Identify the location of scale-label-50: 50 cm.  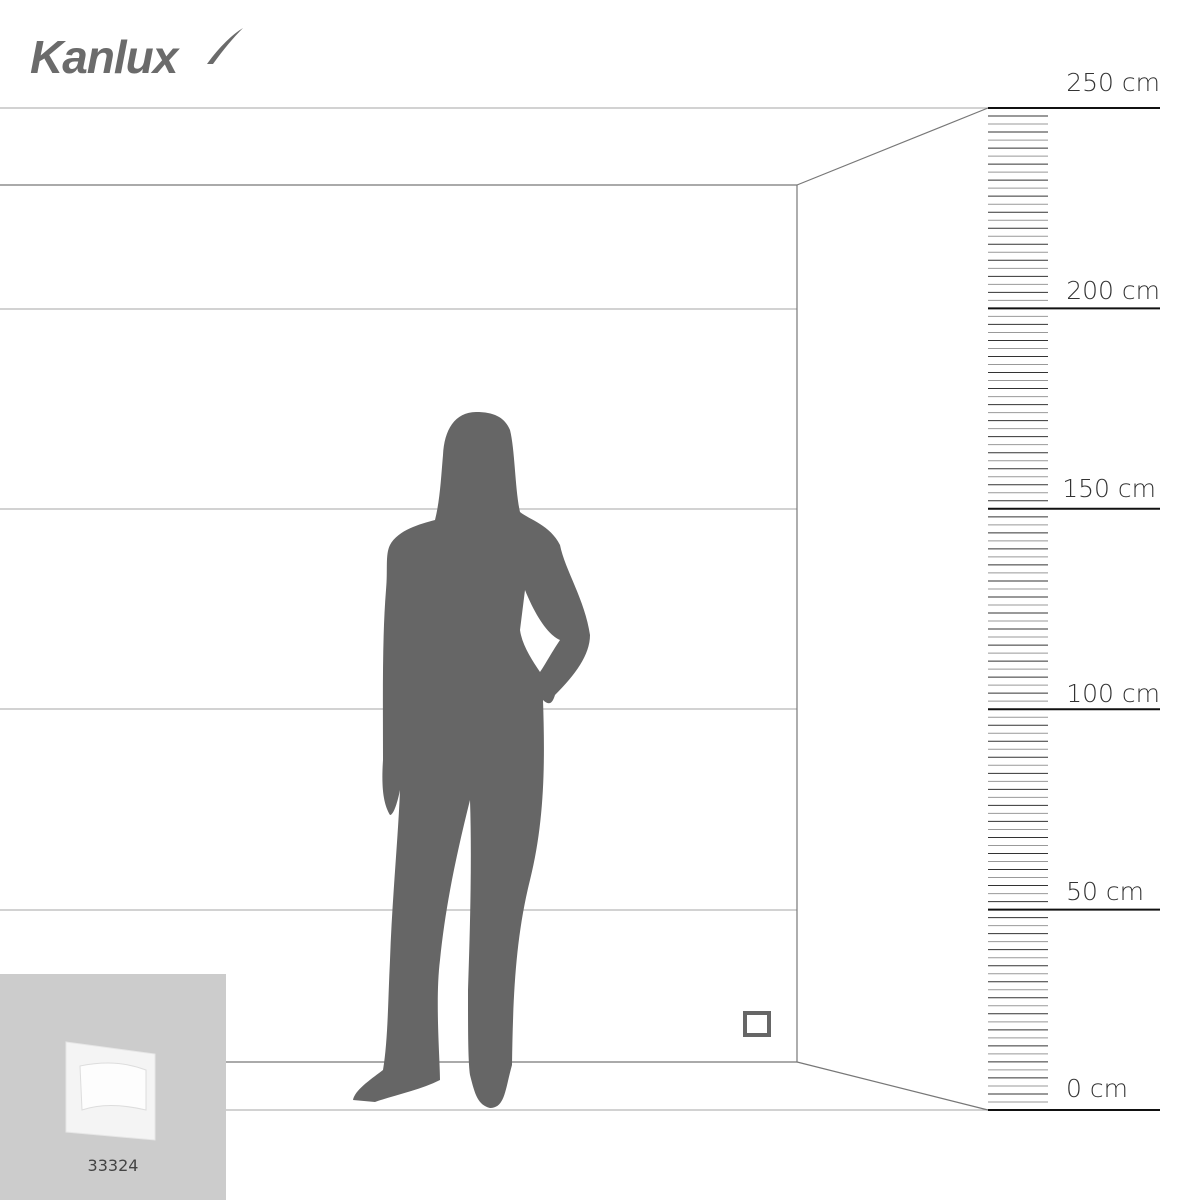
(1105, 891).